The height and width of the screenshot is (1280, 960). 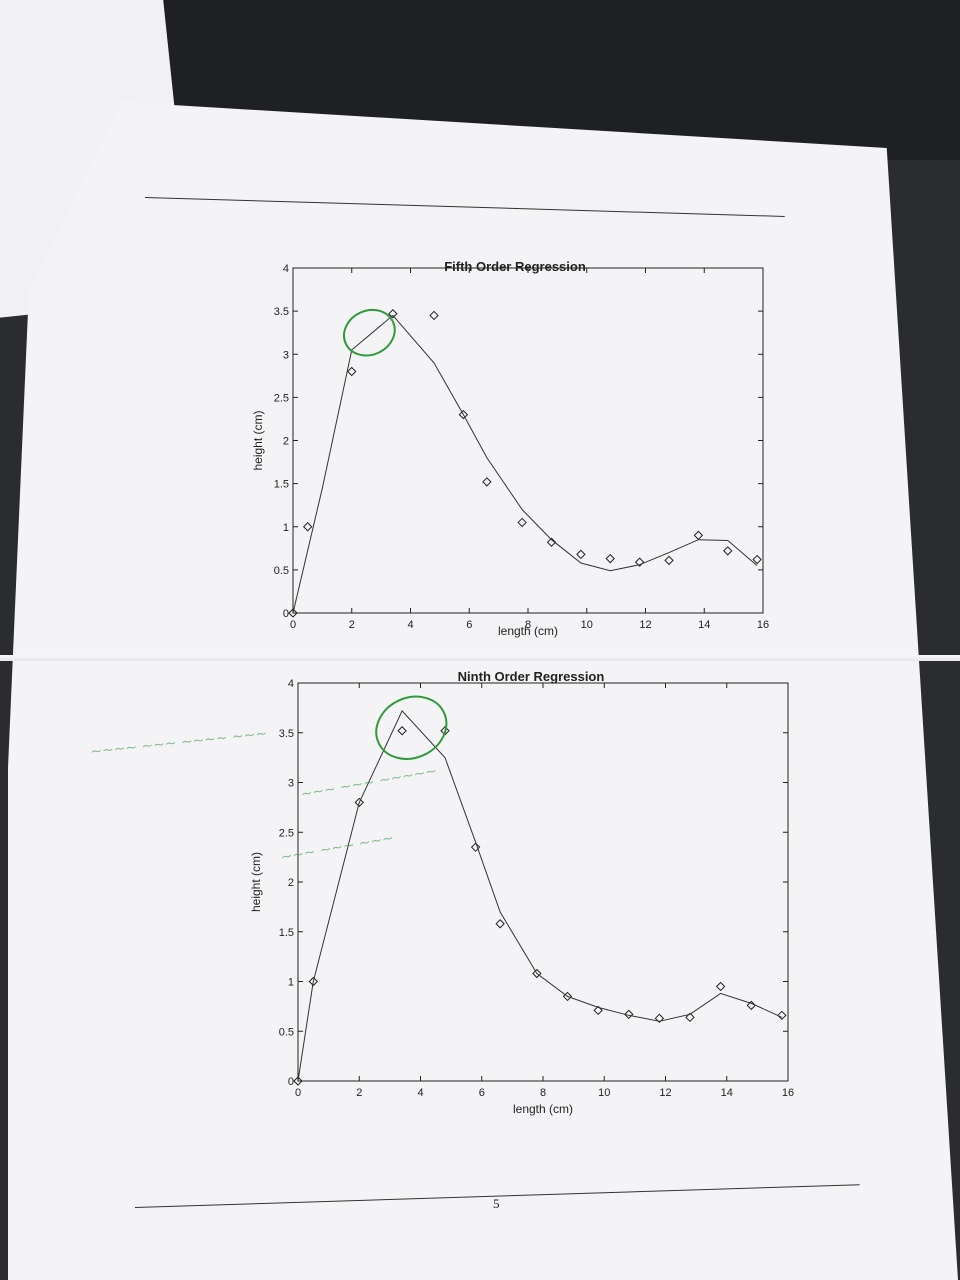 I want to click on chart-2-hand-drawn-circle, so click(x=411, y=727).